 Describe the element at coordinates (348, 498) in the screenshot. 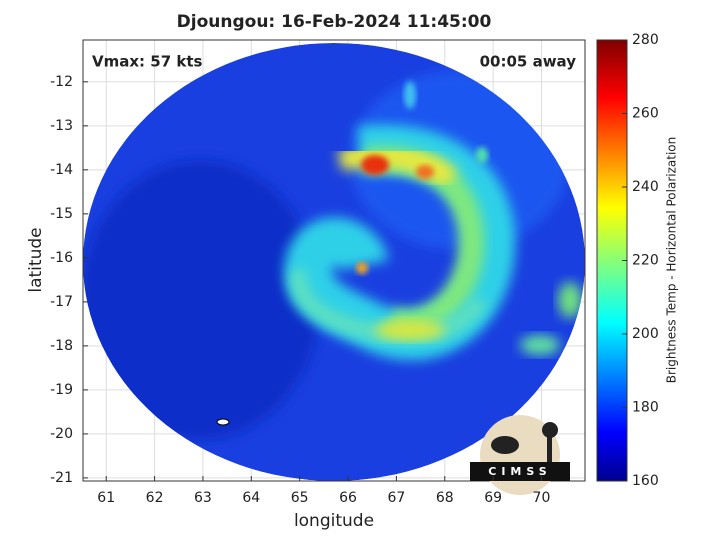

I see `x-tick-label: 66` at that location.